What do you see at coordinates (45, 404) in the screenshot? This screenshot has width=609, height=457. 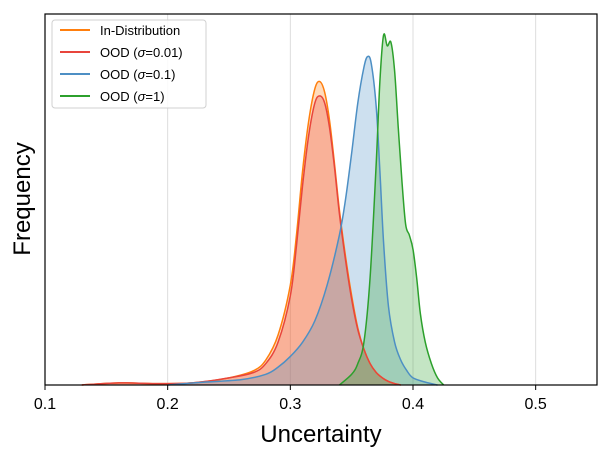 I see `x-tick-label: 0.1` at bounding box center [45, 404].